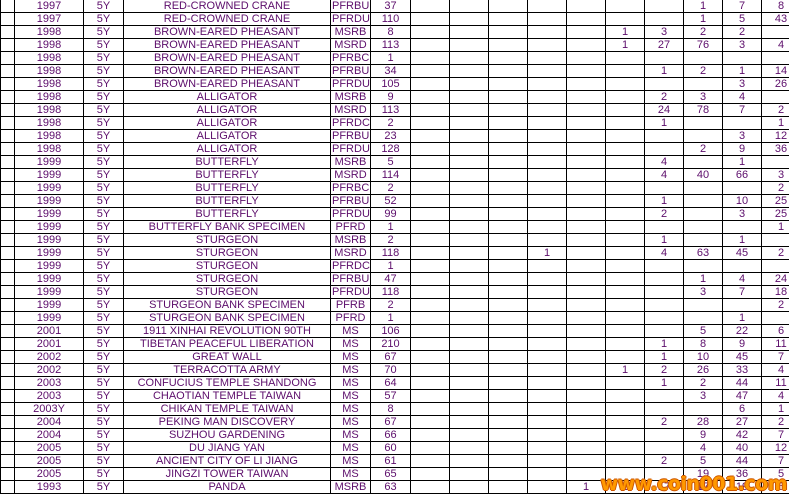 The image size is (789, 494). Describe the element at coordinates (742, 474) in the screenshot. I see `table-cell: 36` at that location.